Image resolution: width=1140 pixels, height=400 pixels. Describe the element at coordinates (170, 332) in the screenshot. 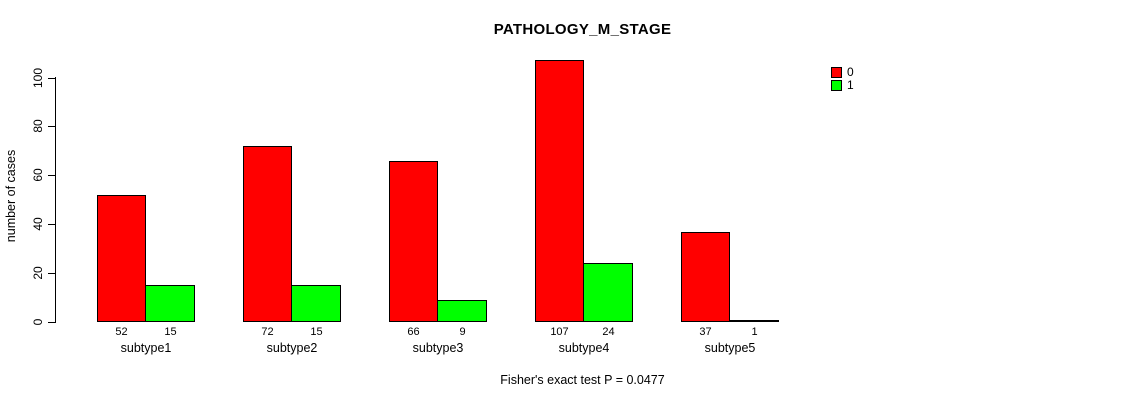

I see `count-label-subtype1-series-1: 15` at that location.